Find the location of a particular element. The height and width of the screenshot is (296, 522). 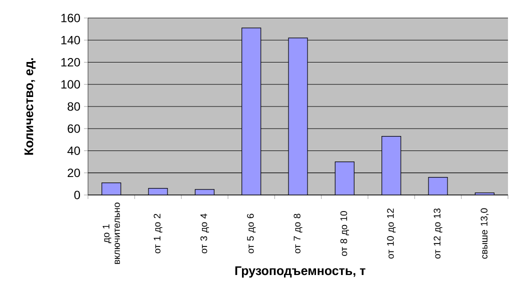

y-tick-label: 80 is located at coordinates (74, 106).